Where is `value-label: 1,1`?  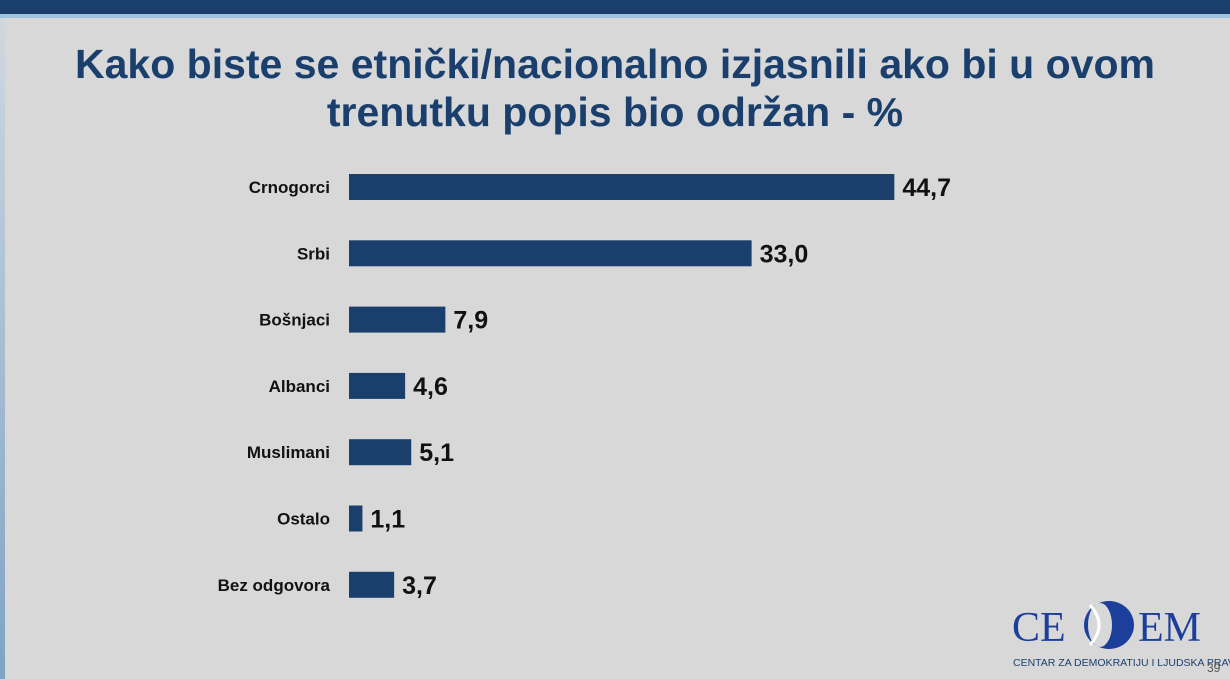
value-label: 1,1 is located at coordinates (387, 520).